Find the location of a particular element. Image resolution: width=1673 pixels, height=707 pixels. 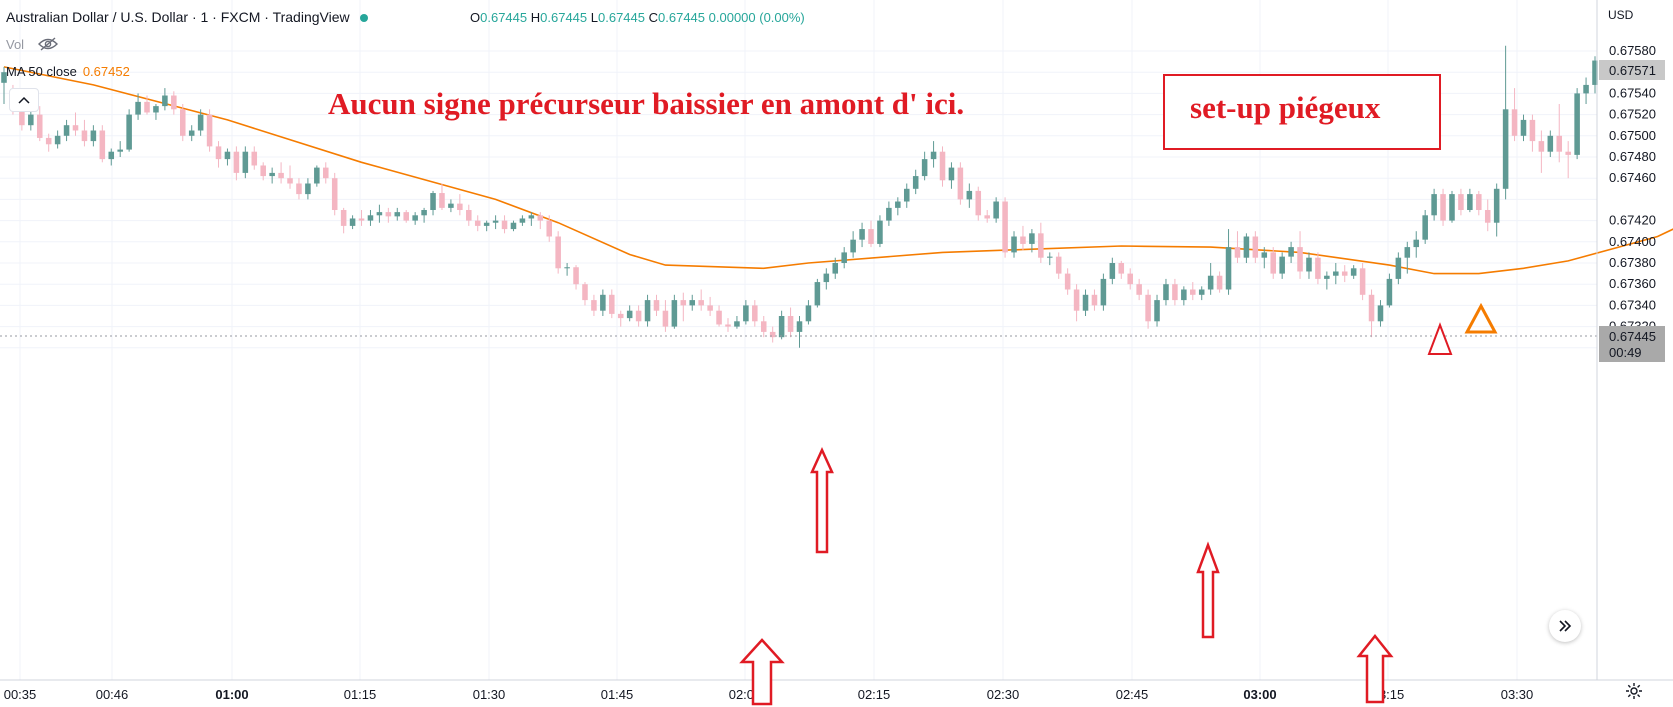

time-tick-label: 01:45 is located at coordinates (617, 694).